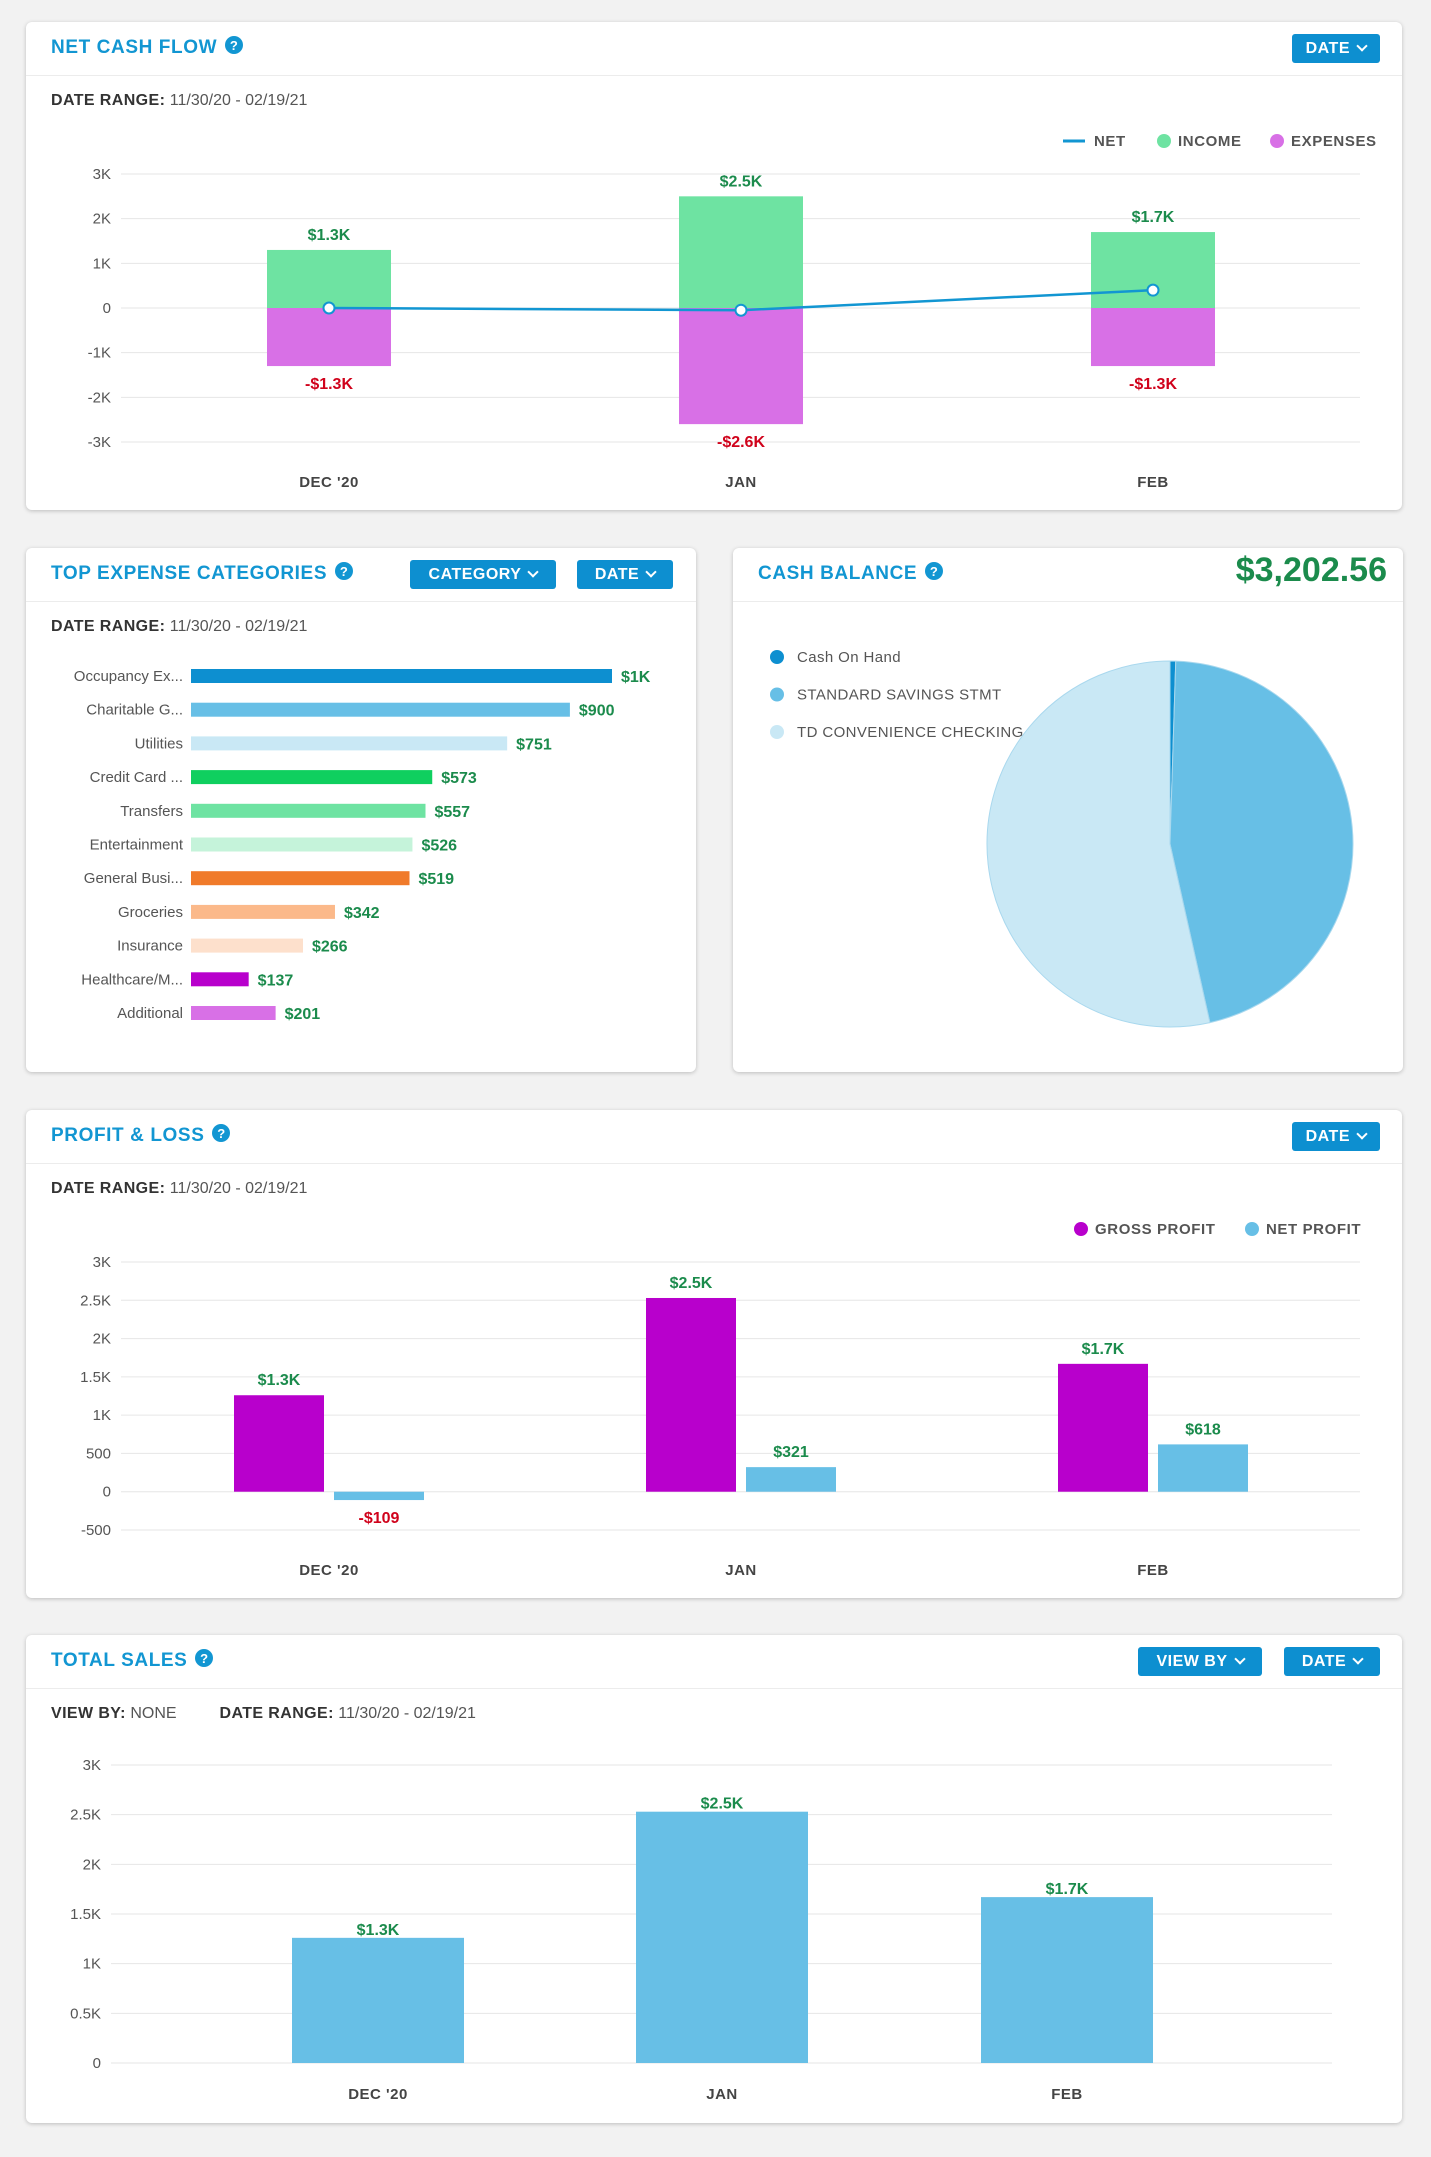 Image resolution: width=1431 pixels, height=2157 pixels. Describe the element at coordinates (1098, 844) in the screenshot. I see `pie-slice` at that location.